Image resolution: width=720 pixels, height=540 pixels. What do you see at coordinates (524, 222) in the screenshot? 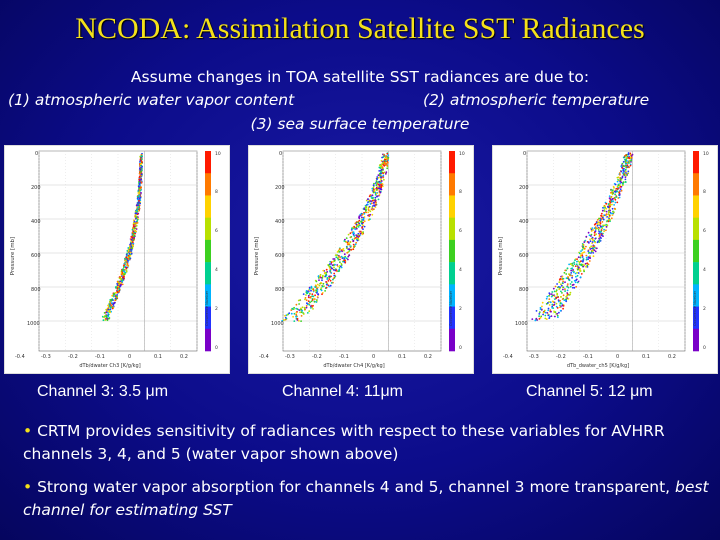
I see `y-tick-label: 400` at bounding box center [524, 222].